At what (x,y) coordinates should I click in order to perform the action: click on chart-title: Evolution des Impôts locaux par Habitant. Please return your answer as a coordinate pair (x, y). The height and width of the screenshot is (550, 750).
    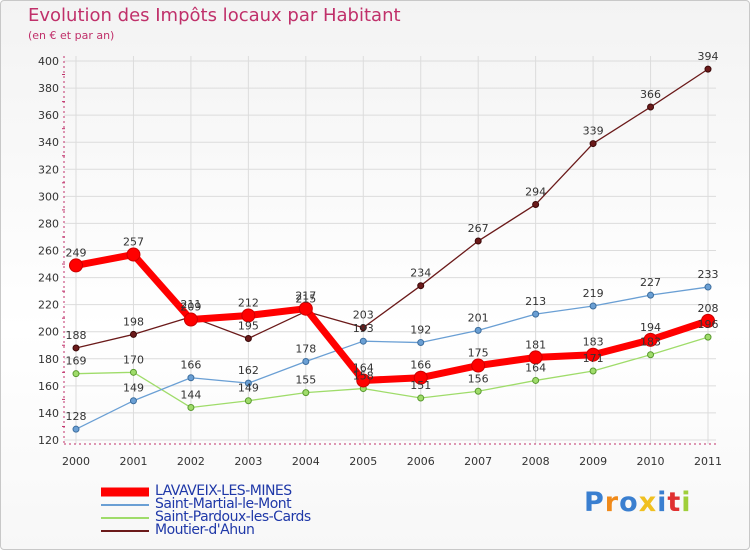
    Looking at the image, I should click on (214, 15).